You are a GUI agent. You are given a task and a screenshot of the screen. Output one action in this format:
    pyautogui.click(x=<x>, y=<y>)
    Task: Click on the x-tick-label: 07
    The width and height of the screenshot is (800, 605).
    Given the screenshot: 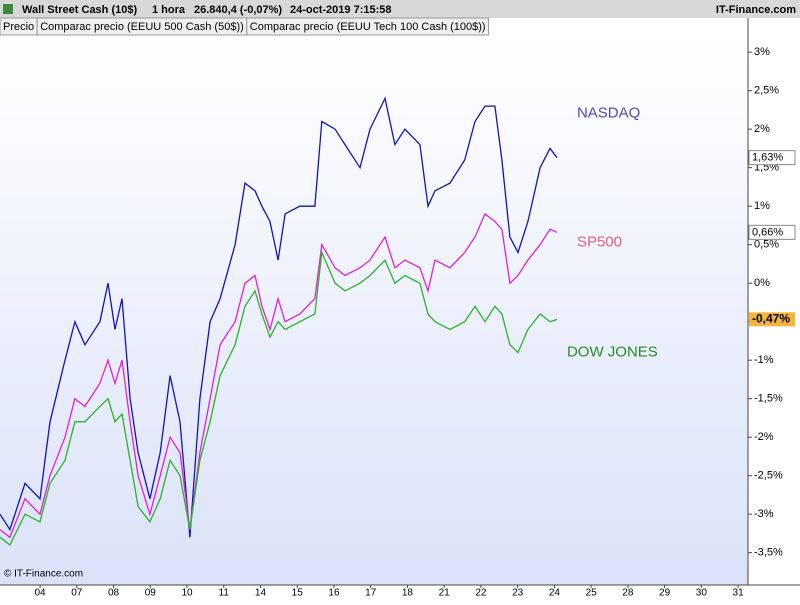 What is the action you would take?
    pyautogui.click(x=77, y=593)
    